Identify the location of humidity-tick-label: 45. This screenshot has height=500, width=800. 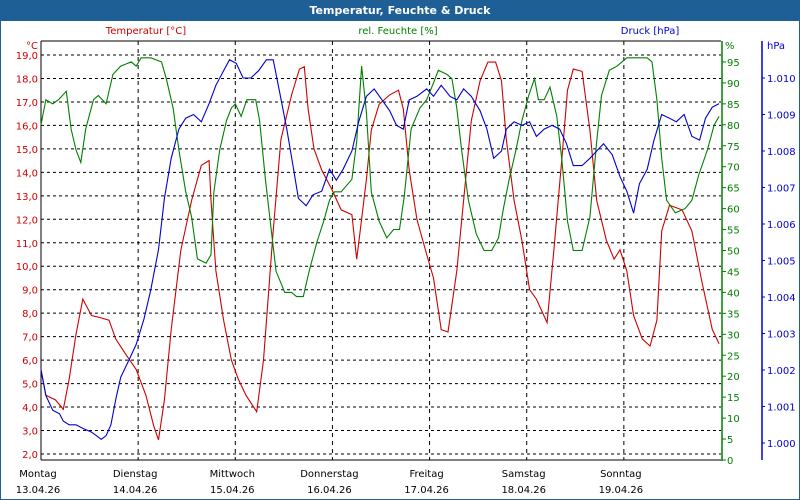
(733, 272).